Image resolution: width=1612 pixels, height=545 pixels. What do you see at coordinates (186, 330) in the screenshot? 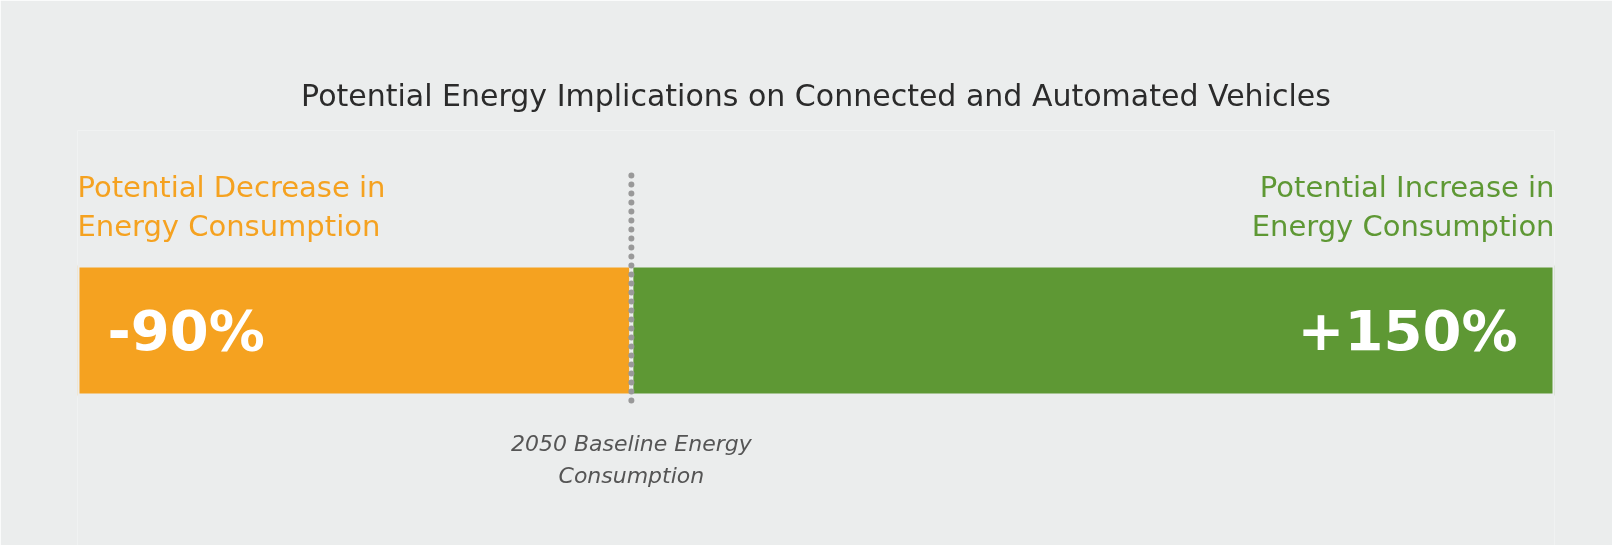
I see `data-label: -90%` at bounding box center [186, 330].